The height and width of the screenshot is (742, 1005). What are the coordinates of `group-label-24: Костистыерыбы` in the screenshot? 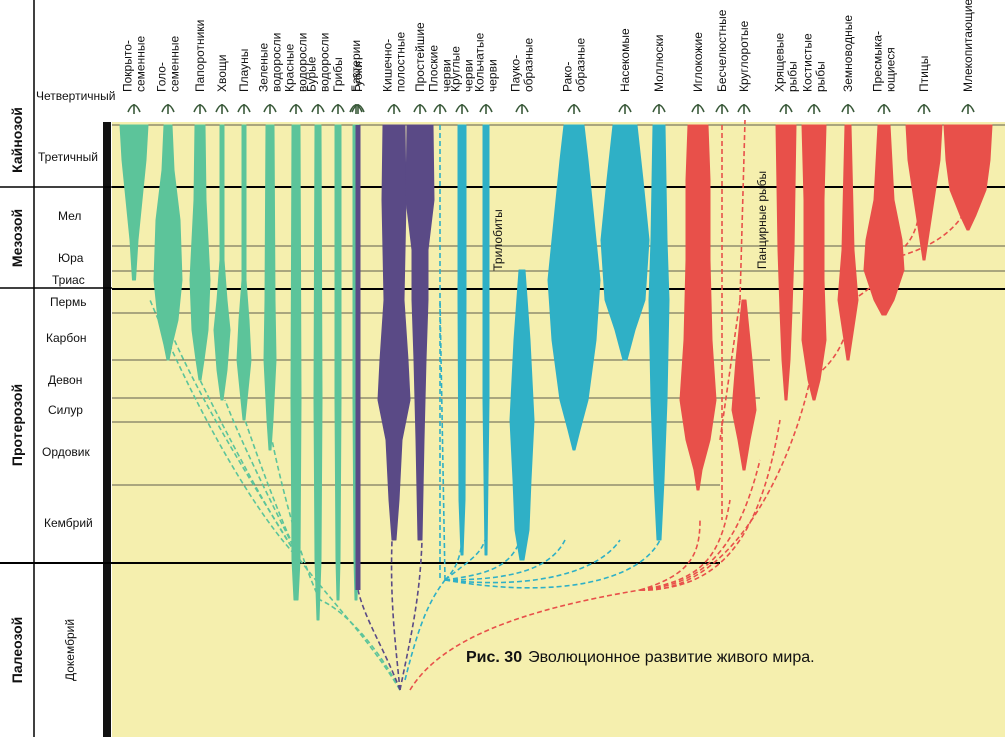 It's located at (814, 62).